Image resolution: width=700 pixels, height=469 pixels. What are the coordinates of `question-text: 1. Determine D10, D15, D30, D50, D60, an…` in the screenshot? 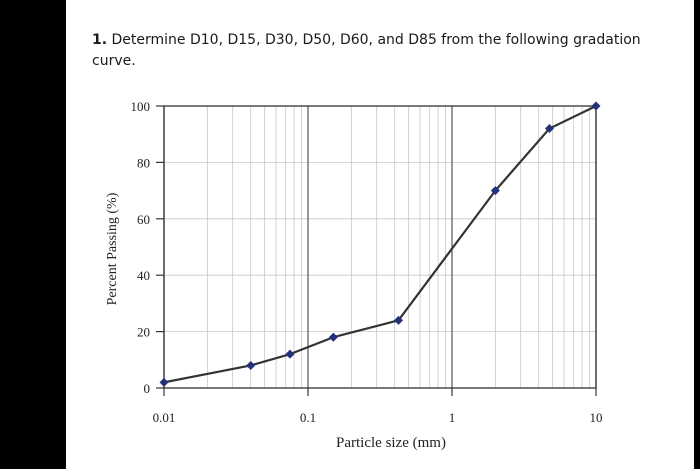 It's located at (372, 51).